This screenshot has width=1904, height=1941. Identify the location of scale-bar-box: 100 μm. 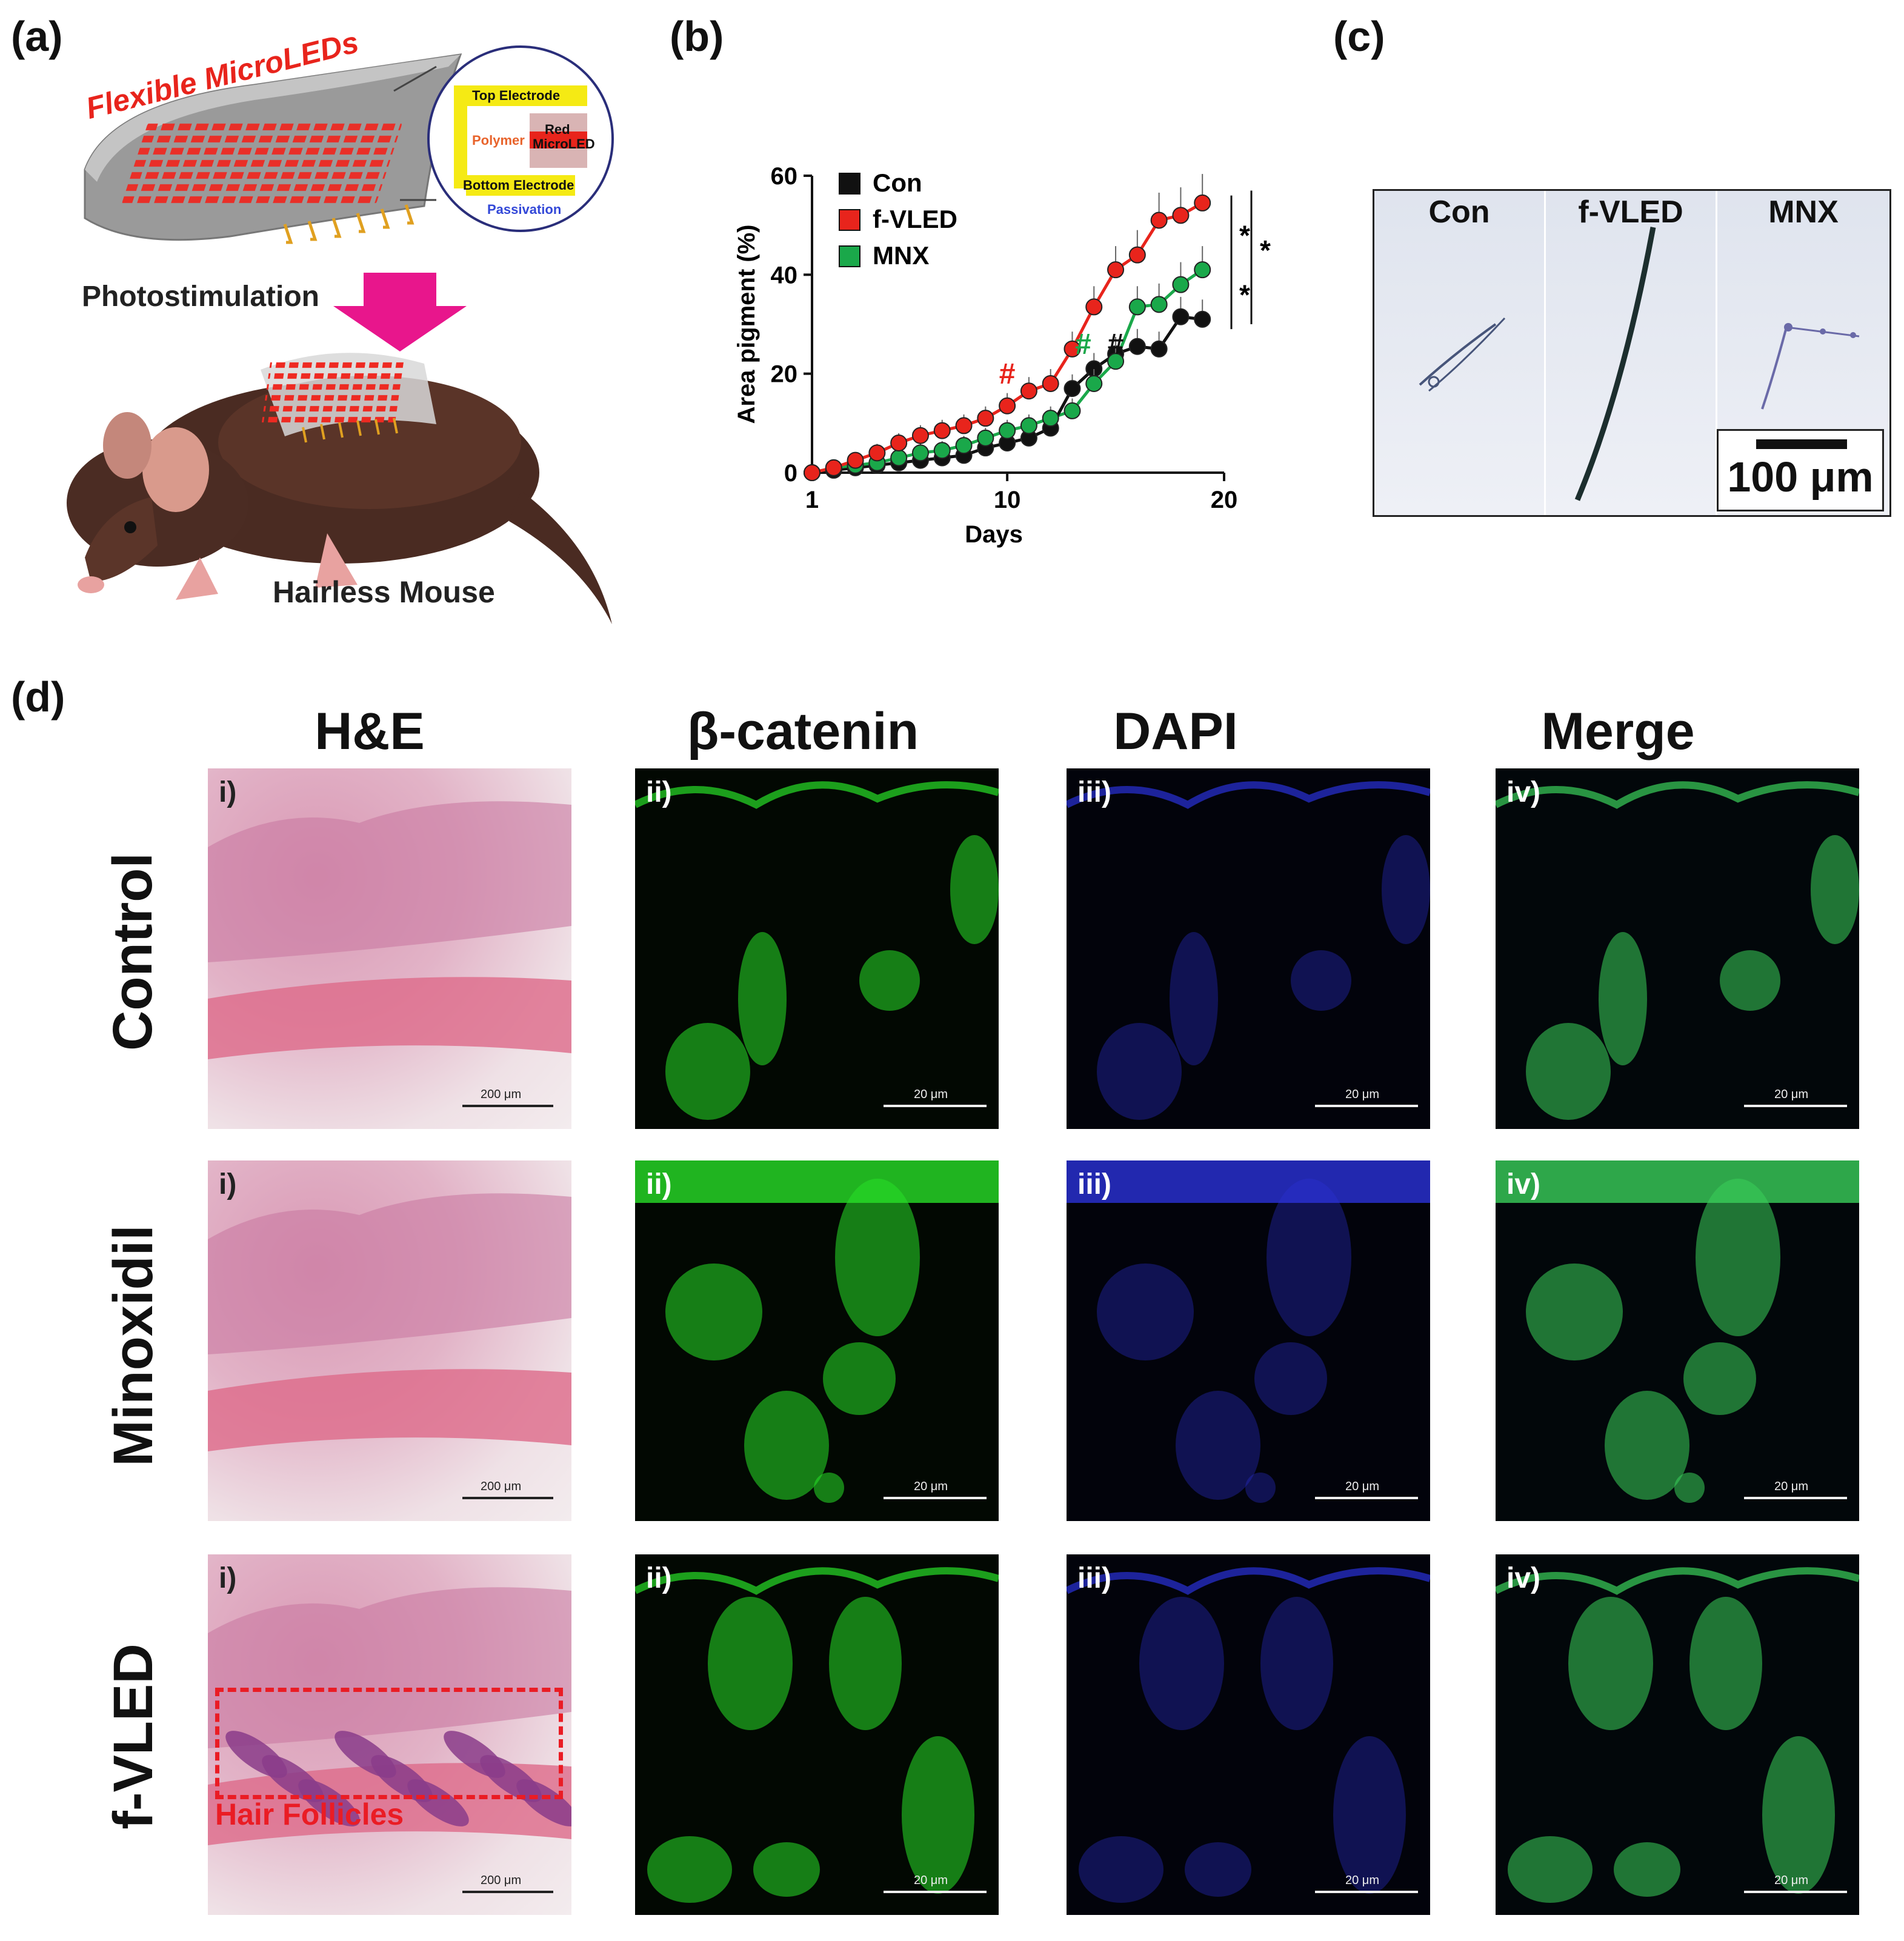
(1800, 470).